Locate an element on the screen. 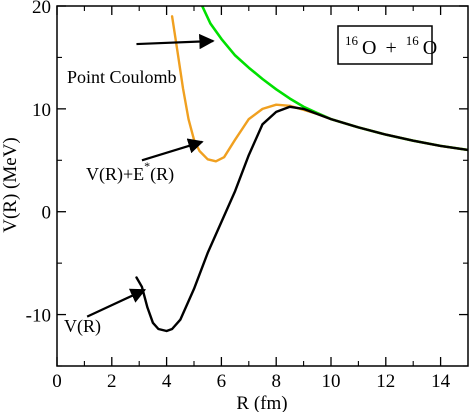 The image size is (469, 412). annotation-text-sup: * is located at coordinates (147, 166).